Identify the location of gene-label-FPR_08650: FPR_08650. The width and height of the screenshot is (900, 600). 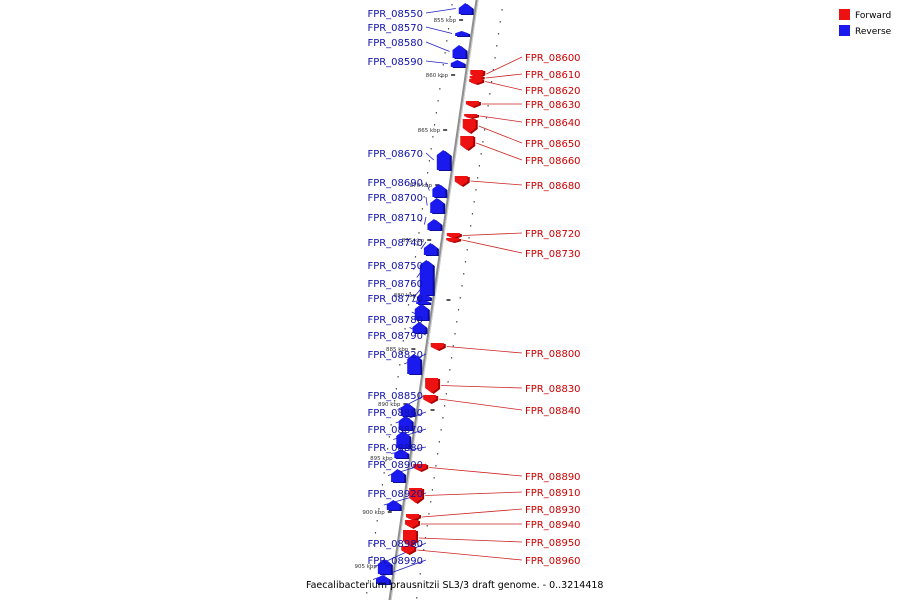
(553, 144).